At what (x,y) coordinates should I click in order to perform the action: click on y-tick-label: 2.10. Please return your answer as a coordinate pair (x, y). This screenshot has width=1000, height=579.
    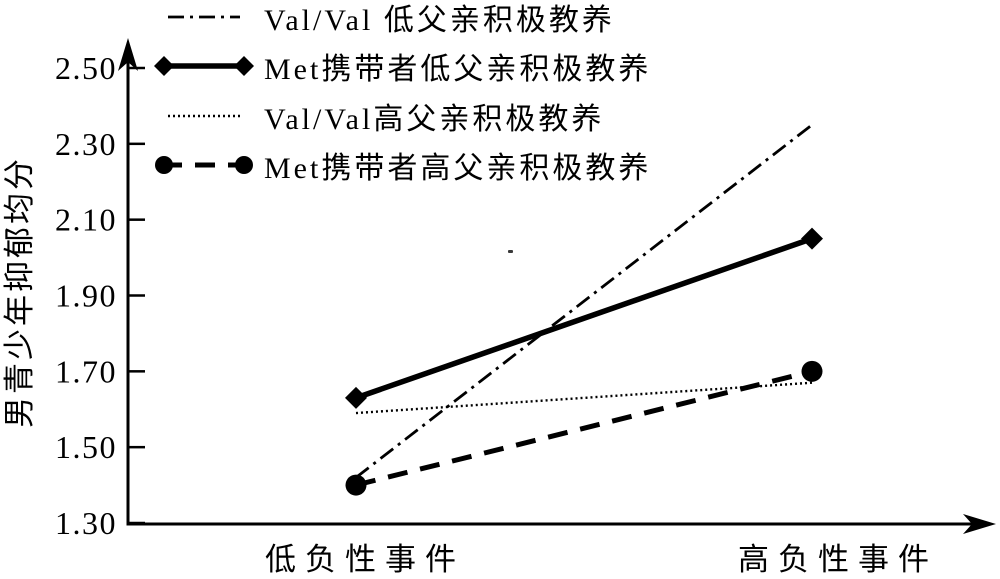
    Looking at the image, I should click on (86, 220).